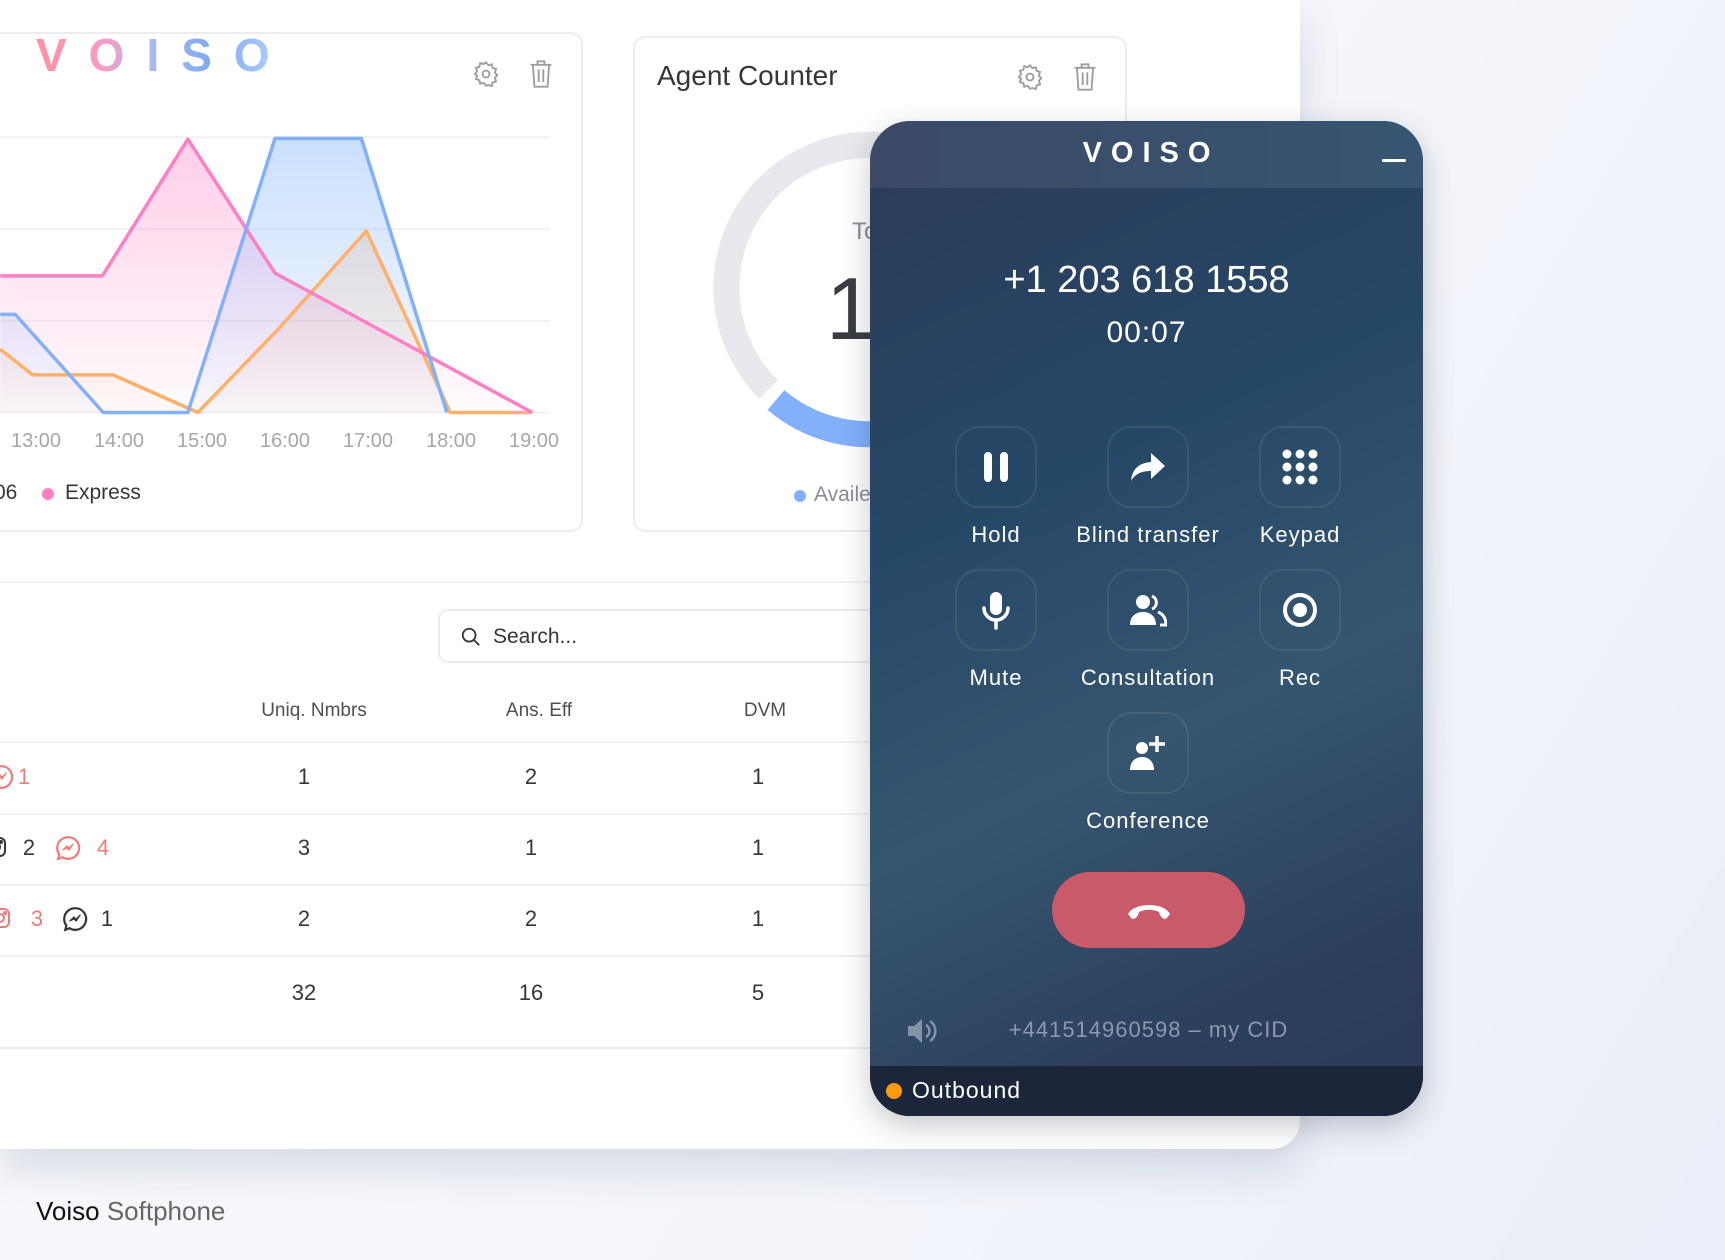 The image size is (1725, 1260). What do you see at coordinates (285, 441) in the screenshot?
I see `x-tick-label: 16:00` at bounding box center [285, 441].